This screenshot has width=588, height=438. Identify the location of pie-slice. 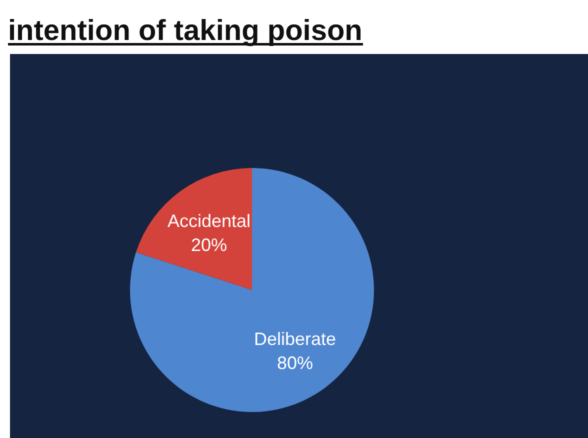
(194, 229).